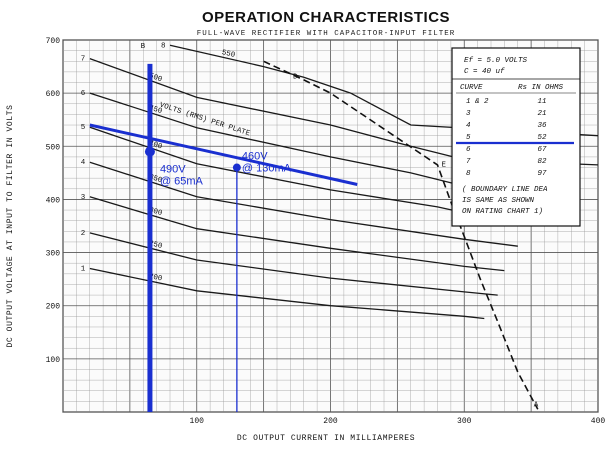  Describe the element at coordinates (326, 17) in the screenshot. I see `chart-title: OPERATION CHARACTERISTICS` at that location.